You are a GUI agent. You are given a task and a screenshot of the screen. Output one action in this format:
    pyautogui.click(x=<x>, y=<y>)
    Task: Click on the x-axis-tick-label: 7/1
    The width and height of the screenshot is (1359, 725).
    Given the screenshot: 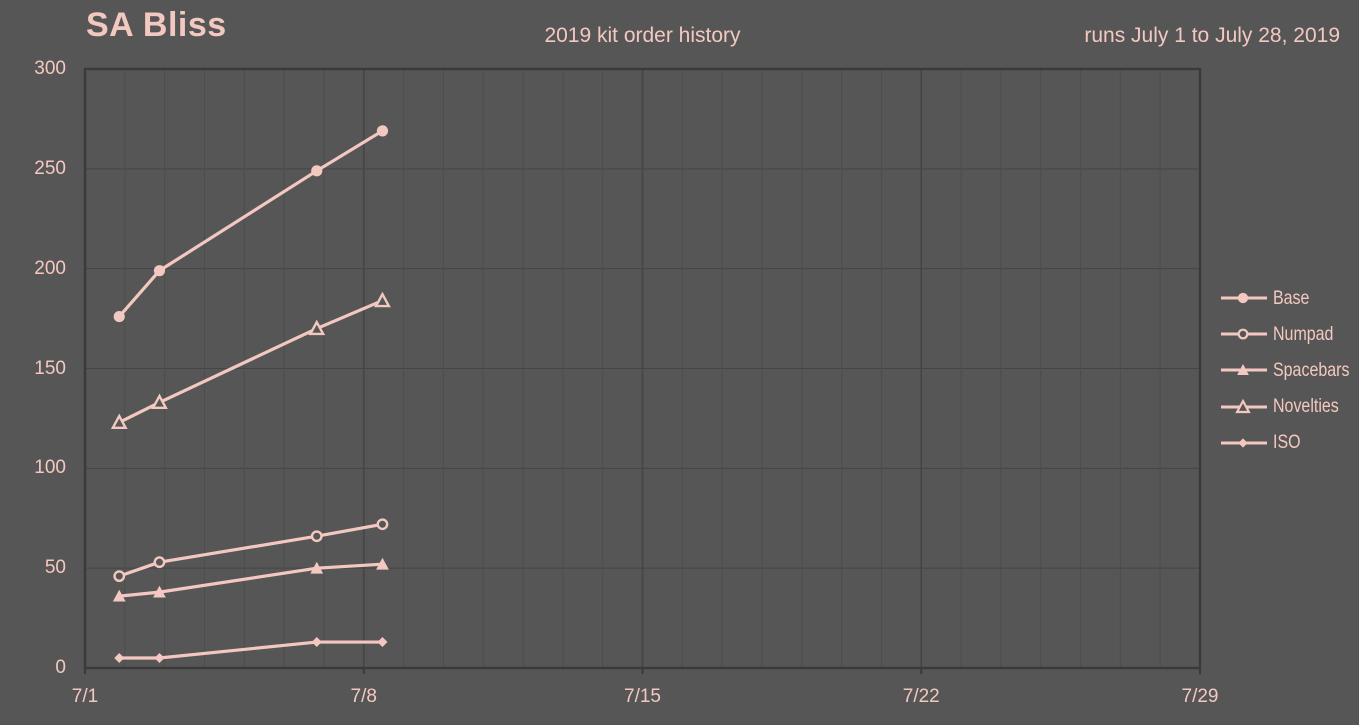 What is the action you would take?
    pyautogui.click(x=85, y=696)
    